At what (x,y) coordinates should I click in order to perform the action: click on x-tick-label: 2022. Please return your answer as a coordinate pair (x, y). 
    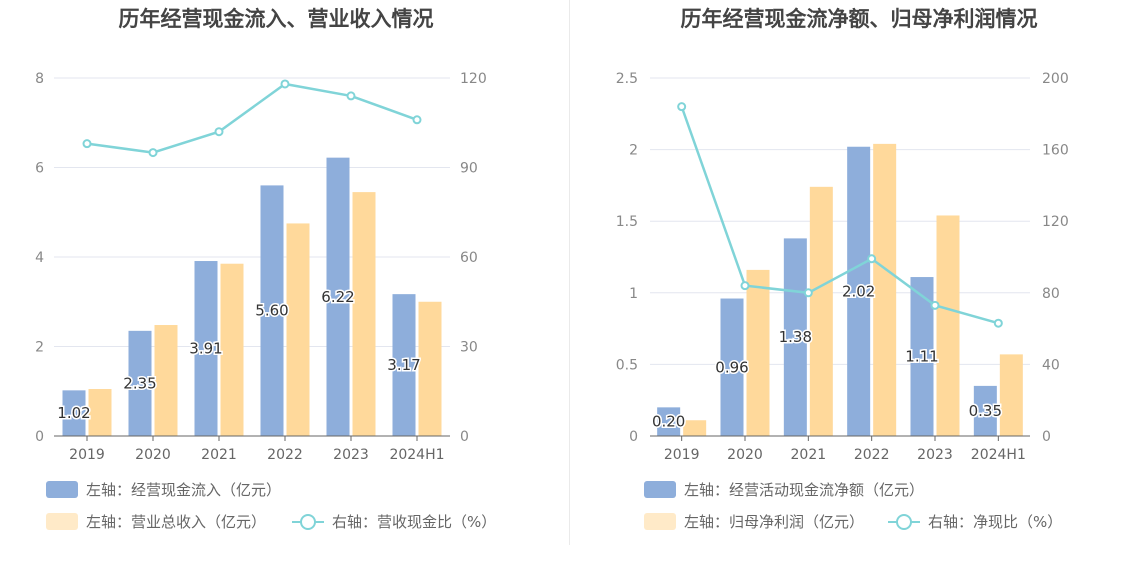
    Looking at the image, I should click on (285, 455).